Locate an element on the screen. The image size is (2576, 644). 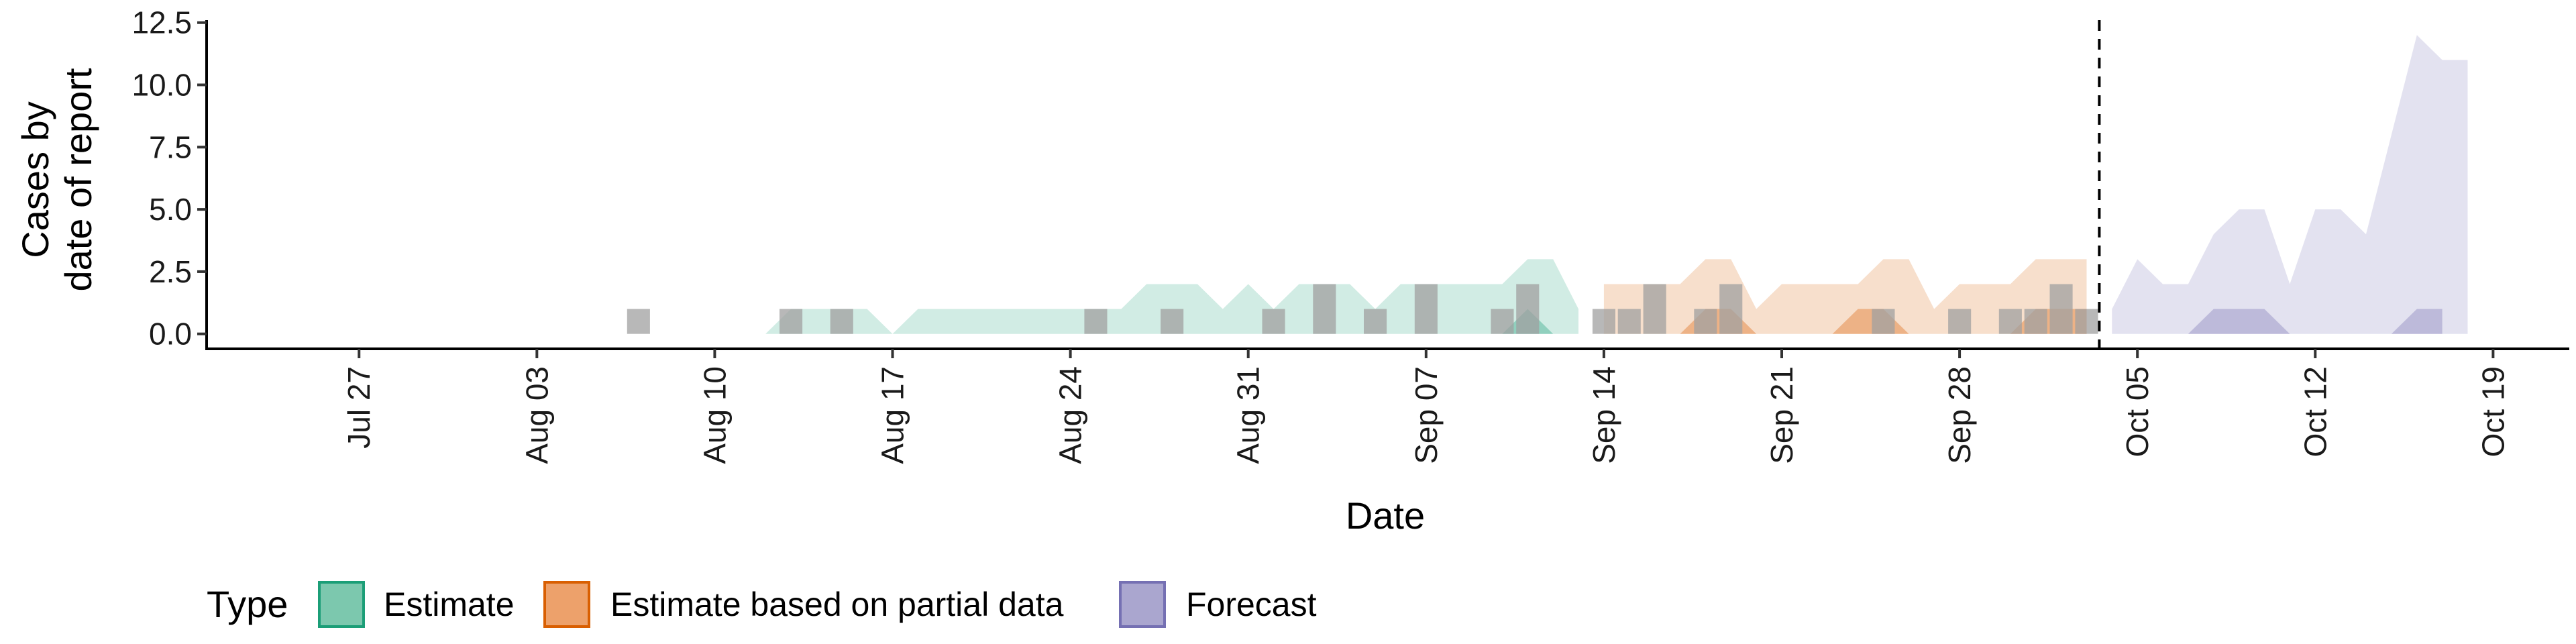
x-tick-label: Aug 17 is located at coordinates (892, 415).